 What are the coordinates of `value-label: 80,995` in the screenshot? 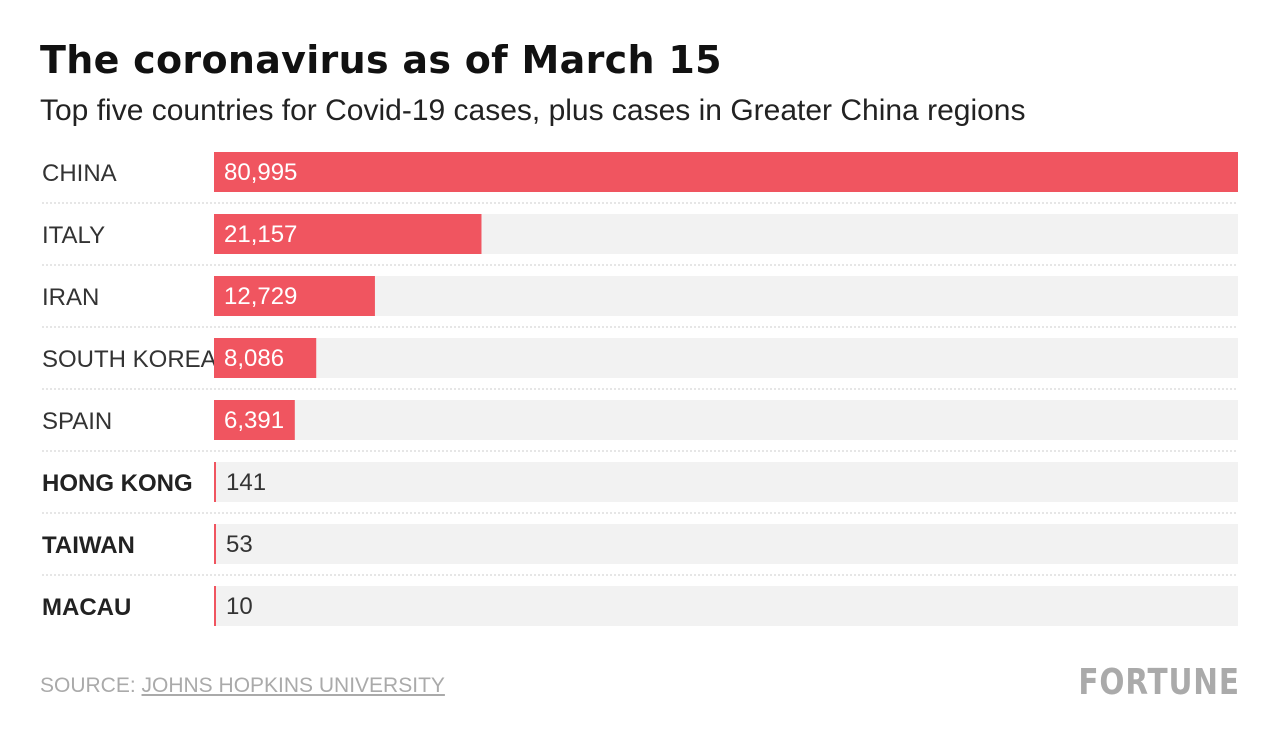 It's located at (260, 172).